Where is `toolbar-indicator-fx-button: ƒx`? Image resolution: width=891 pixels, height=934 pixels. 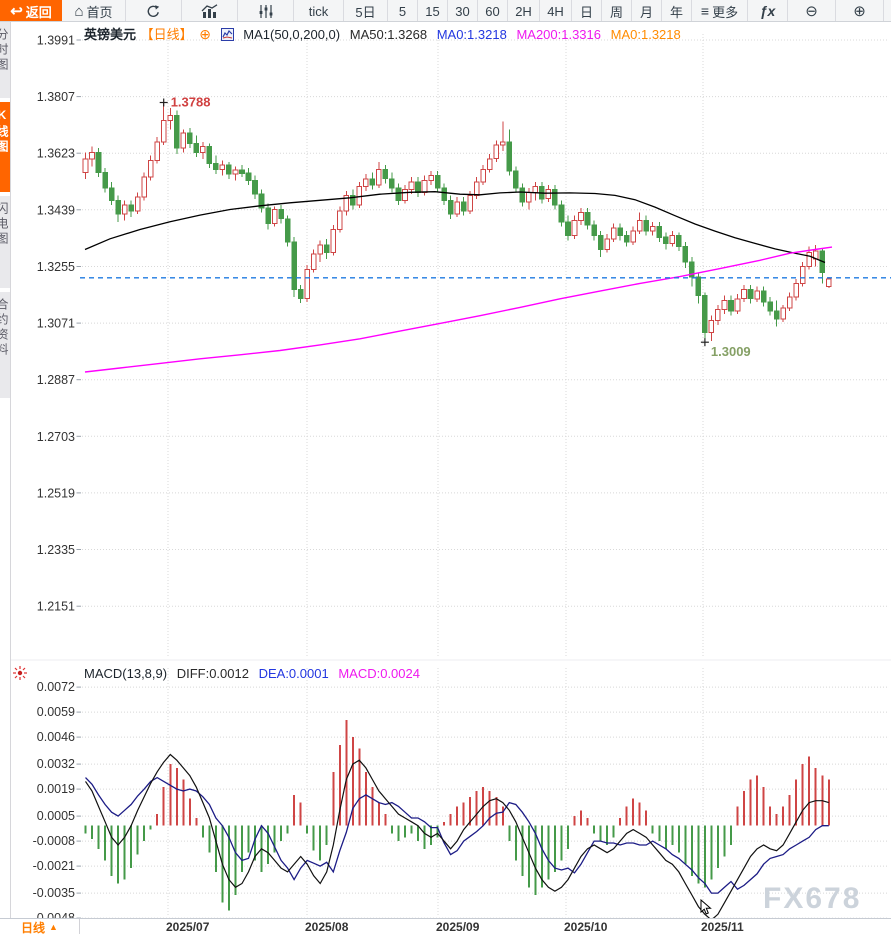 toolbar-indicator-fx-button: ƒx is located at coordinates (768, 10).